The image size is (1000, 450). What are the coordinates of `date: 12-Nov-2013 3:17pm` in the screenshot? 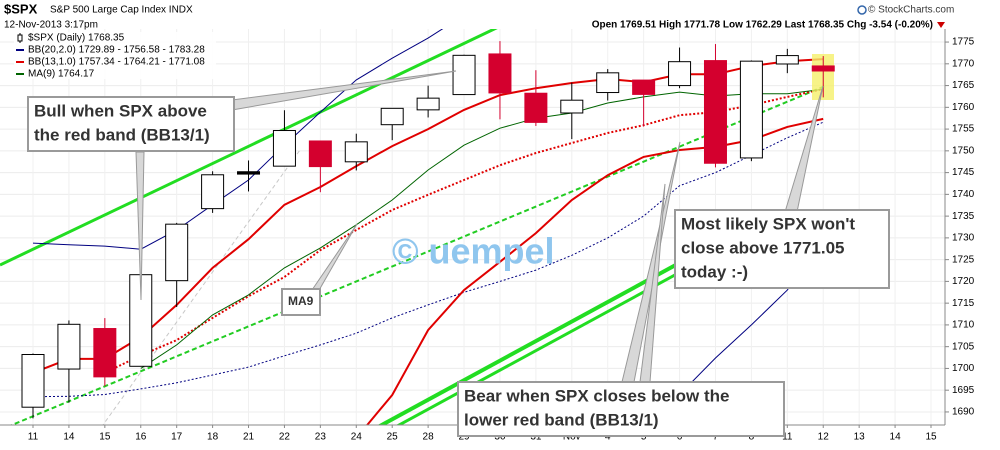 It's located at (51, 25).